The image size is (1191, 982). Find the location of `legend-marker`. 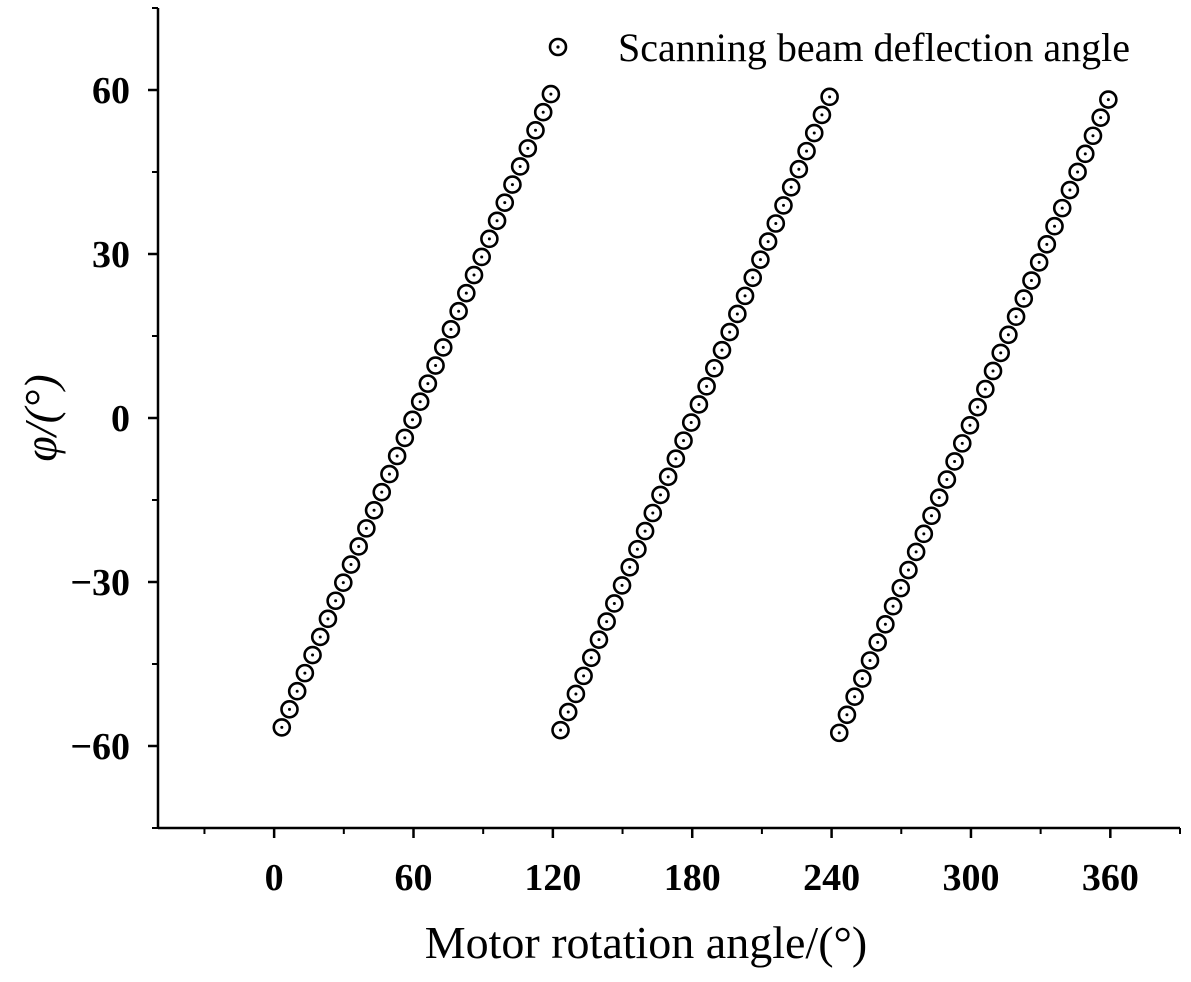

legend-marker is located at coordinates (558, 47).